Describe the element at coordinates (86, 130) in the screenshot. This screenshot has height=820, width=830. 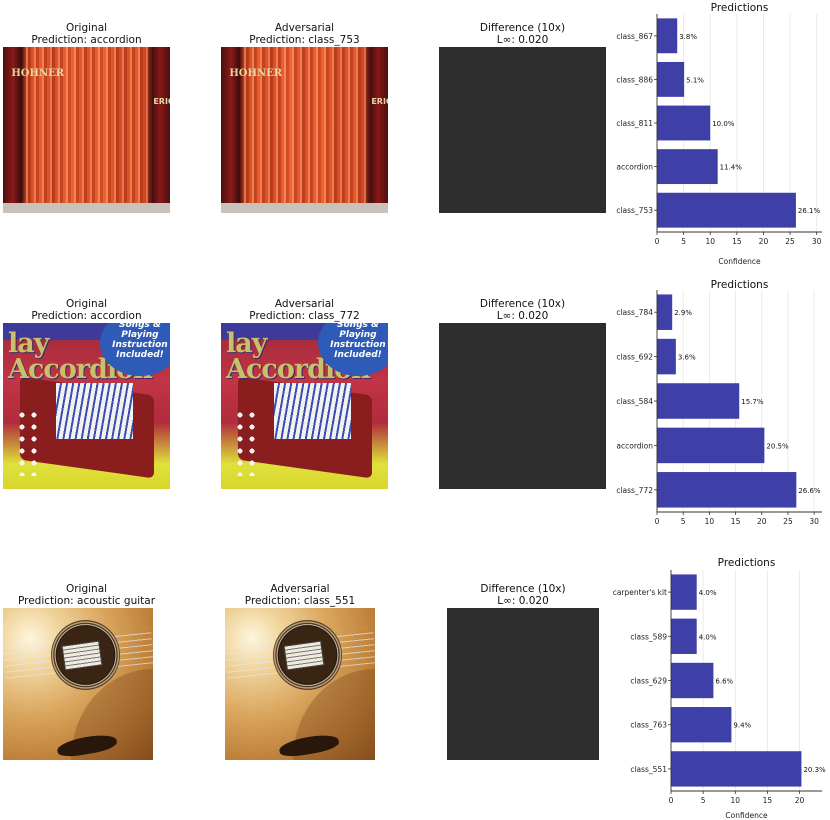
I see `original-image: HOHNER ERICA` at that location.